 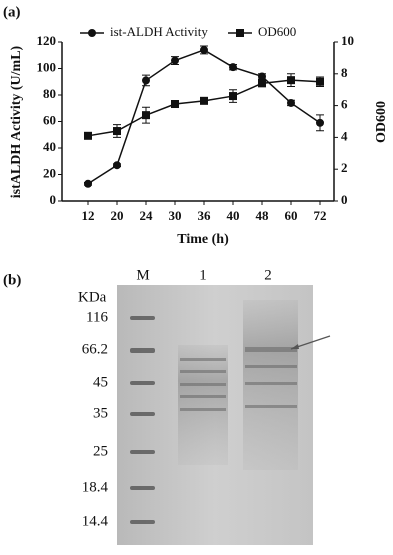 I want to click on legend-label: OD600, so click(x=277, y=31).